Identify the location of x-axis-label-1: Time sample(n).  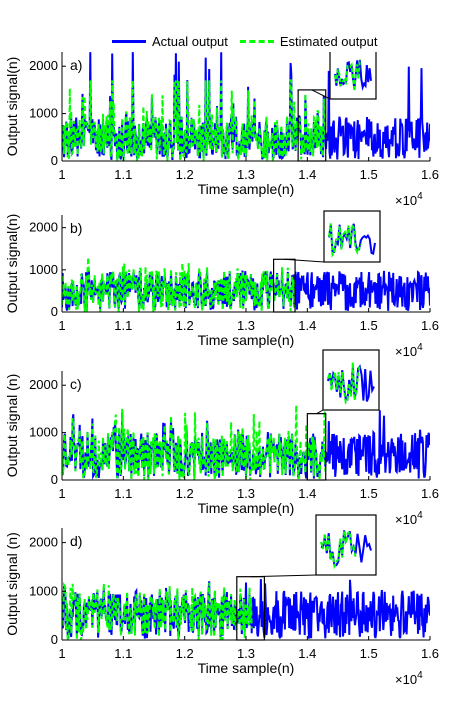
(246, 189).